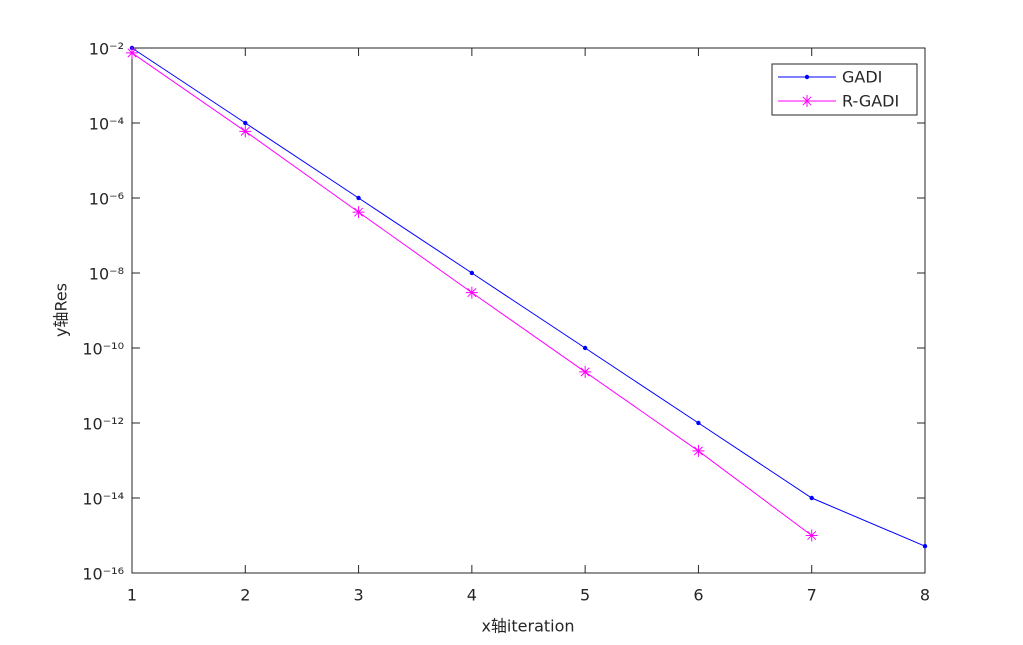 The image size is (1023, 645). What do you see at coordinates (862, 77) in the screenshot?
I see `legend-label: GADI` at bounding box center [862, 77].